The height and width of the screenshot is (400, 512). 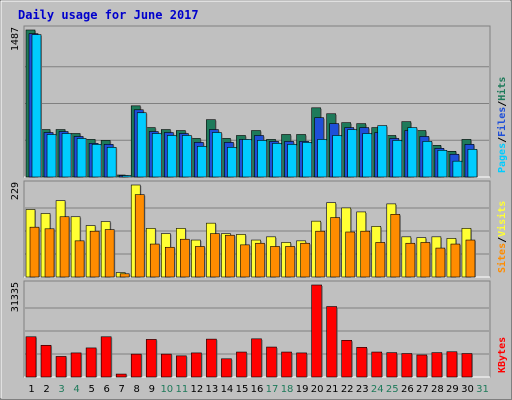 I want to click on day-label-6: 6, so click(x=106, y=389).